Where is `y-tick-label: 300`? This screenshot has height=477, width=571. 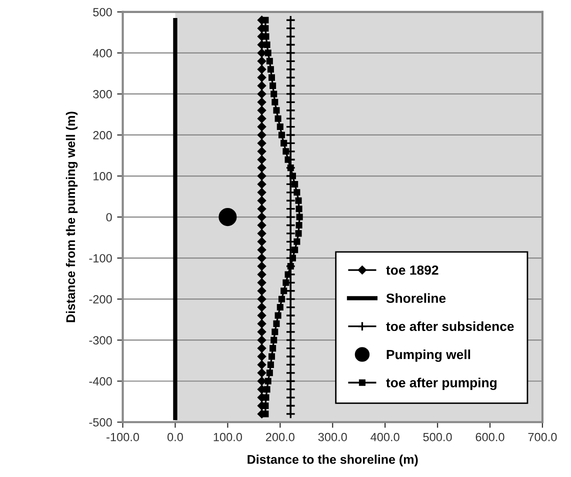
y-tick-label: 300 is located at coordinates (102, 94).